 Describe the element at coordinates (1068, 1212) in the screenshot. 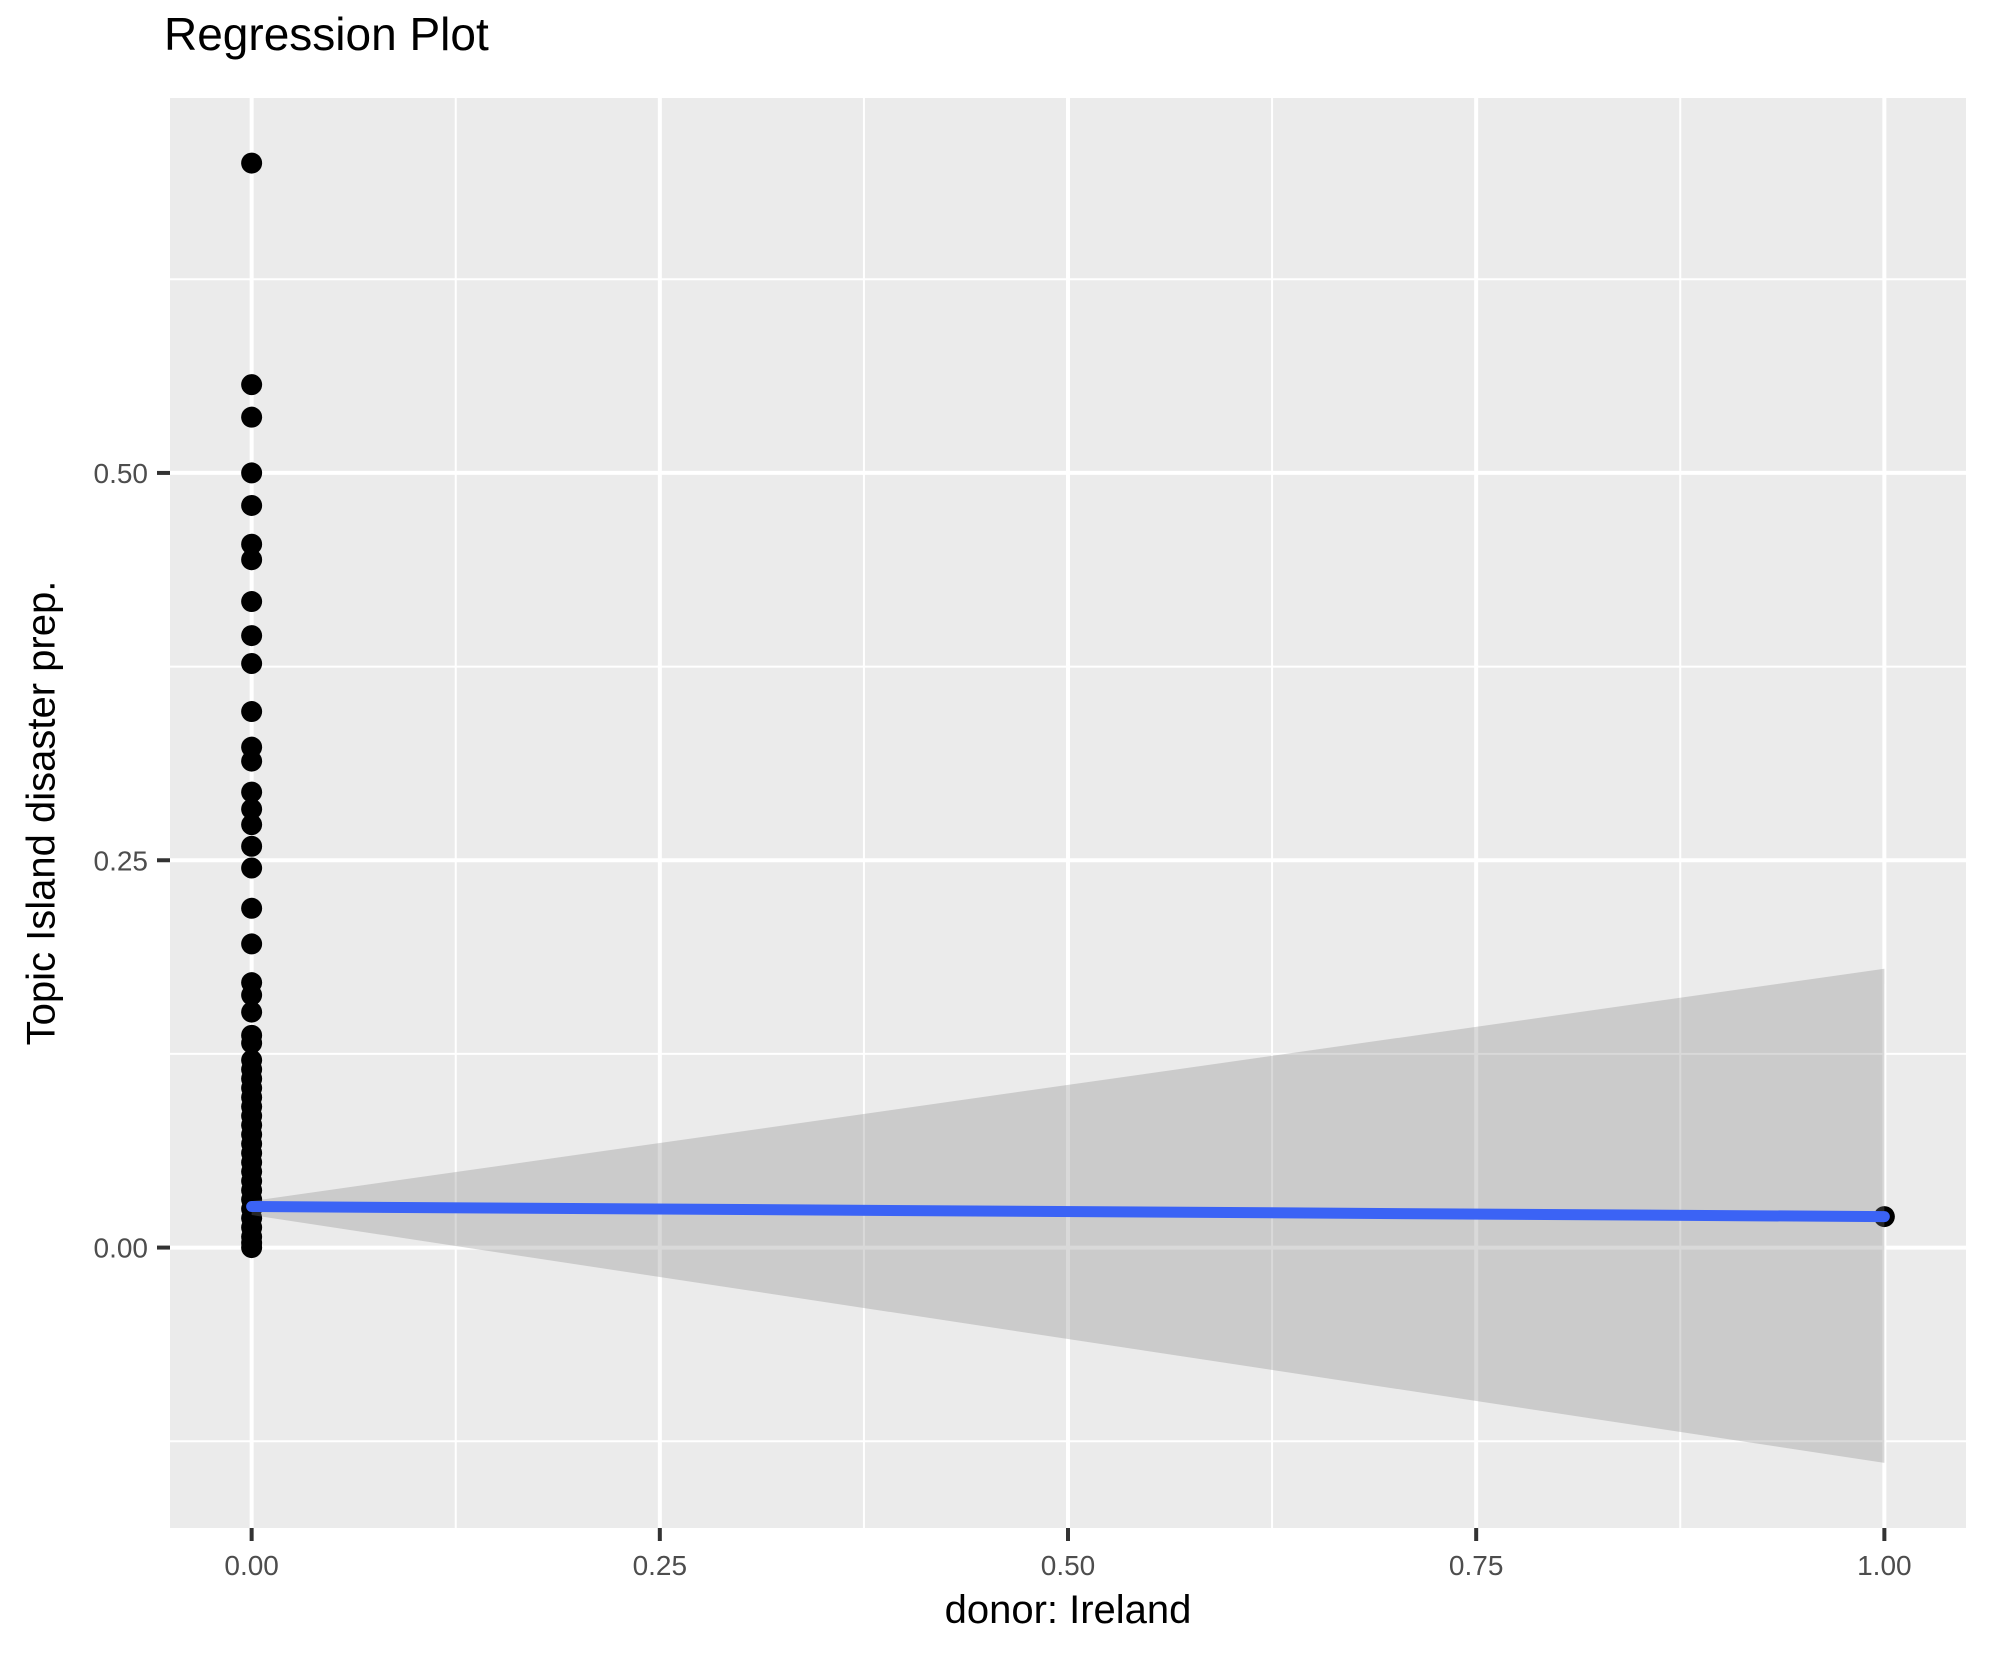

I see `regression-line` at that location.